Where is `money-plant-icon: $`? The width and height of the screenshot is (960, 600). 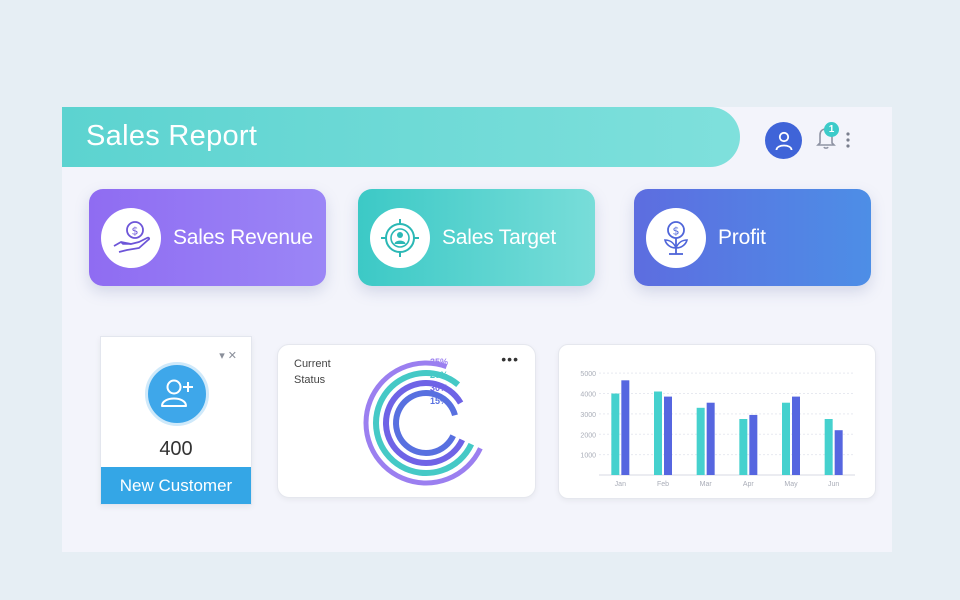
money-plant-icon: $ is located at coordinates (676, 237).